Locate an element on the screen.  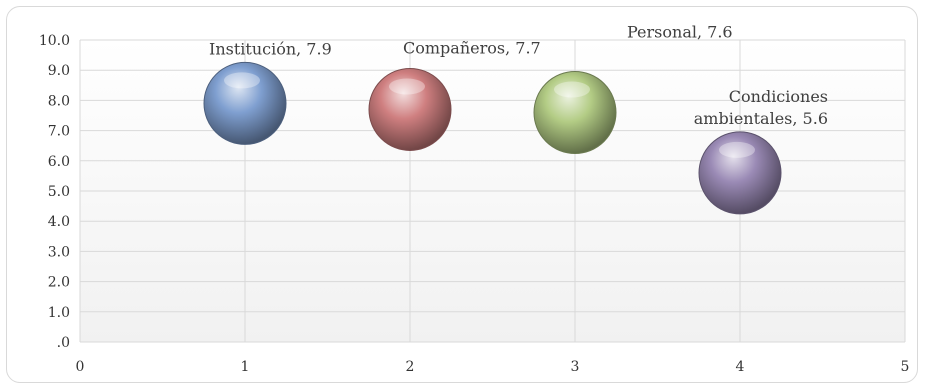
x-tick-label: 1 is located at coordinates (245, 367).